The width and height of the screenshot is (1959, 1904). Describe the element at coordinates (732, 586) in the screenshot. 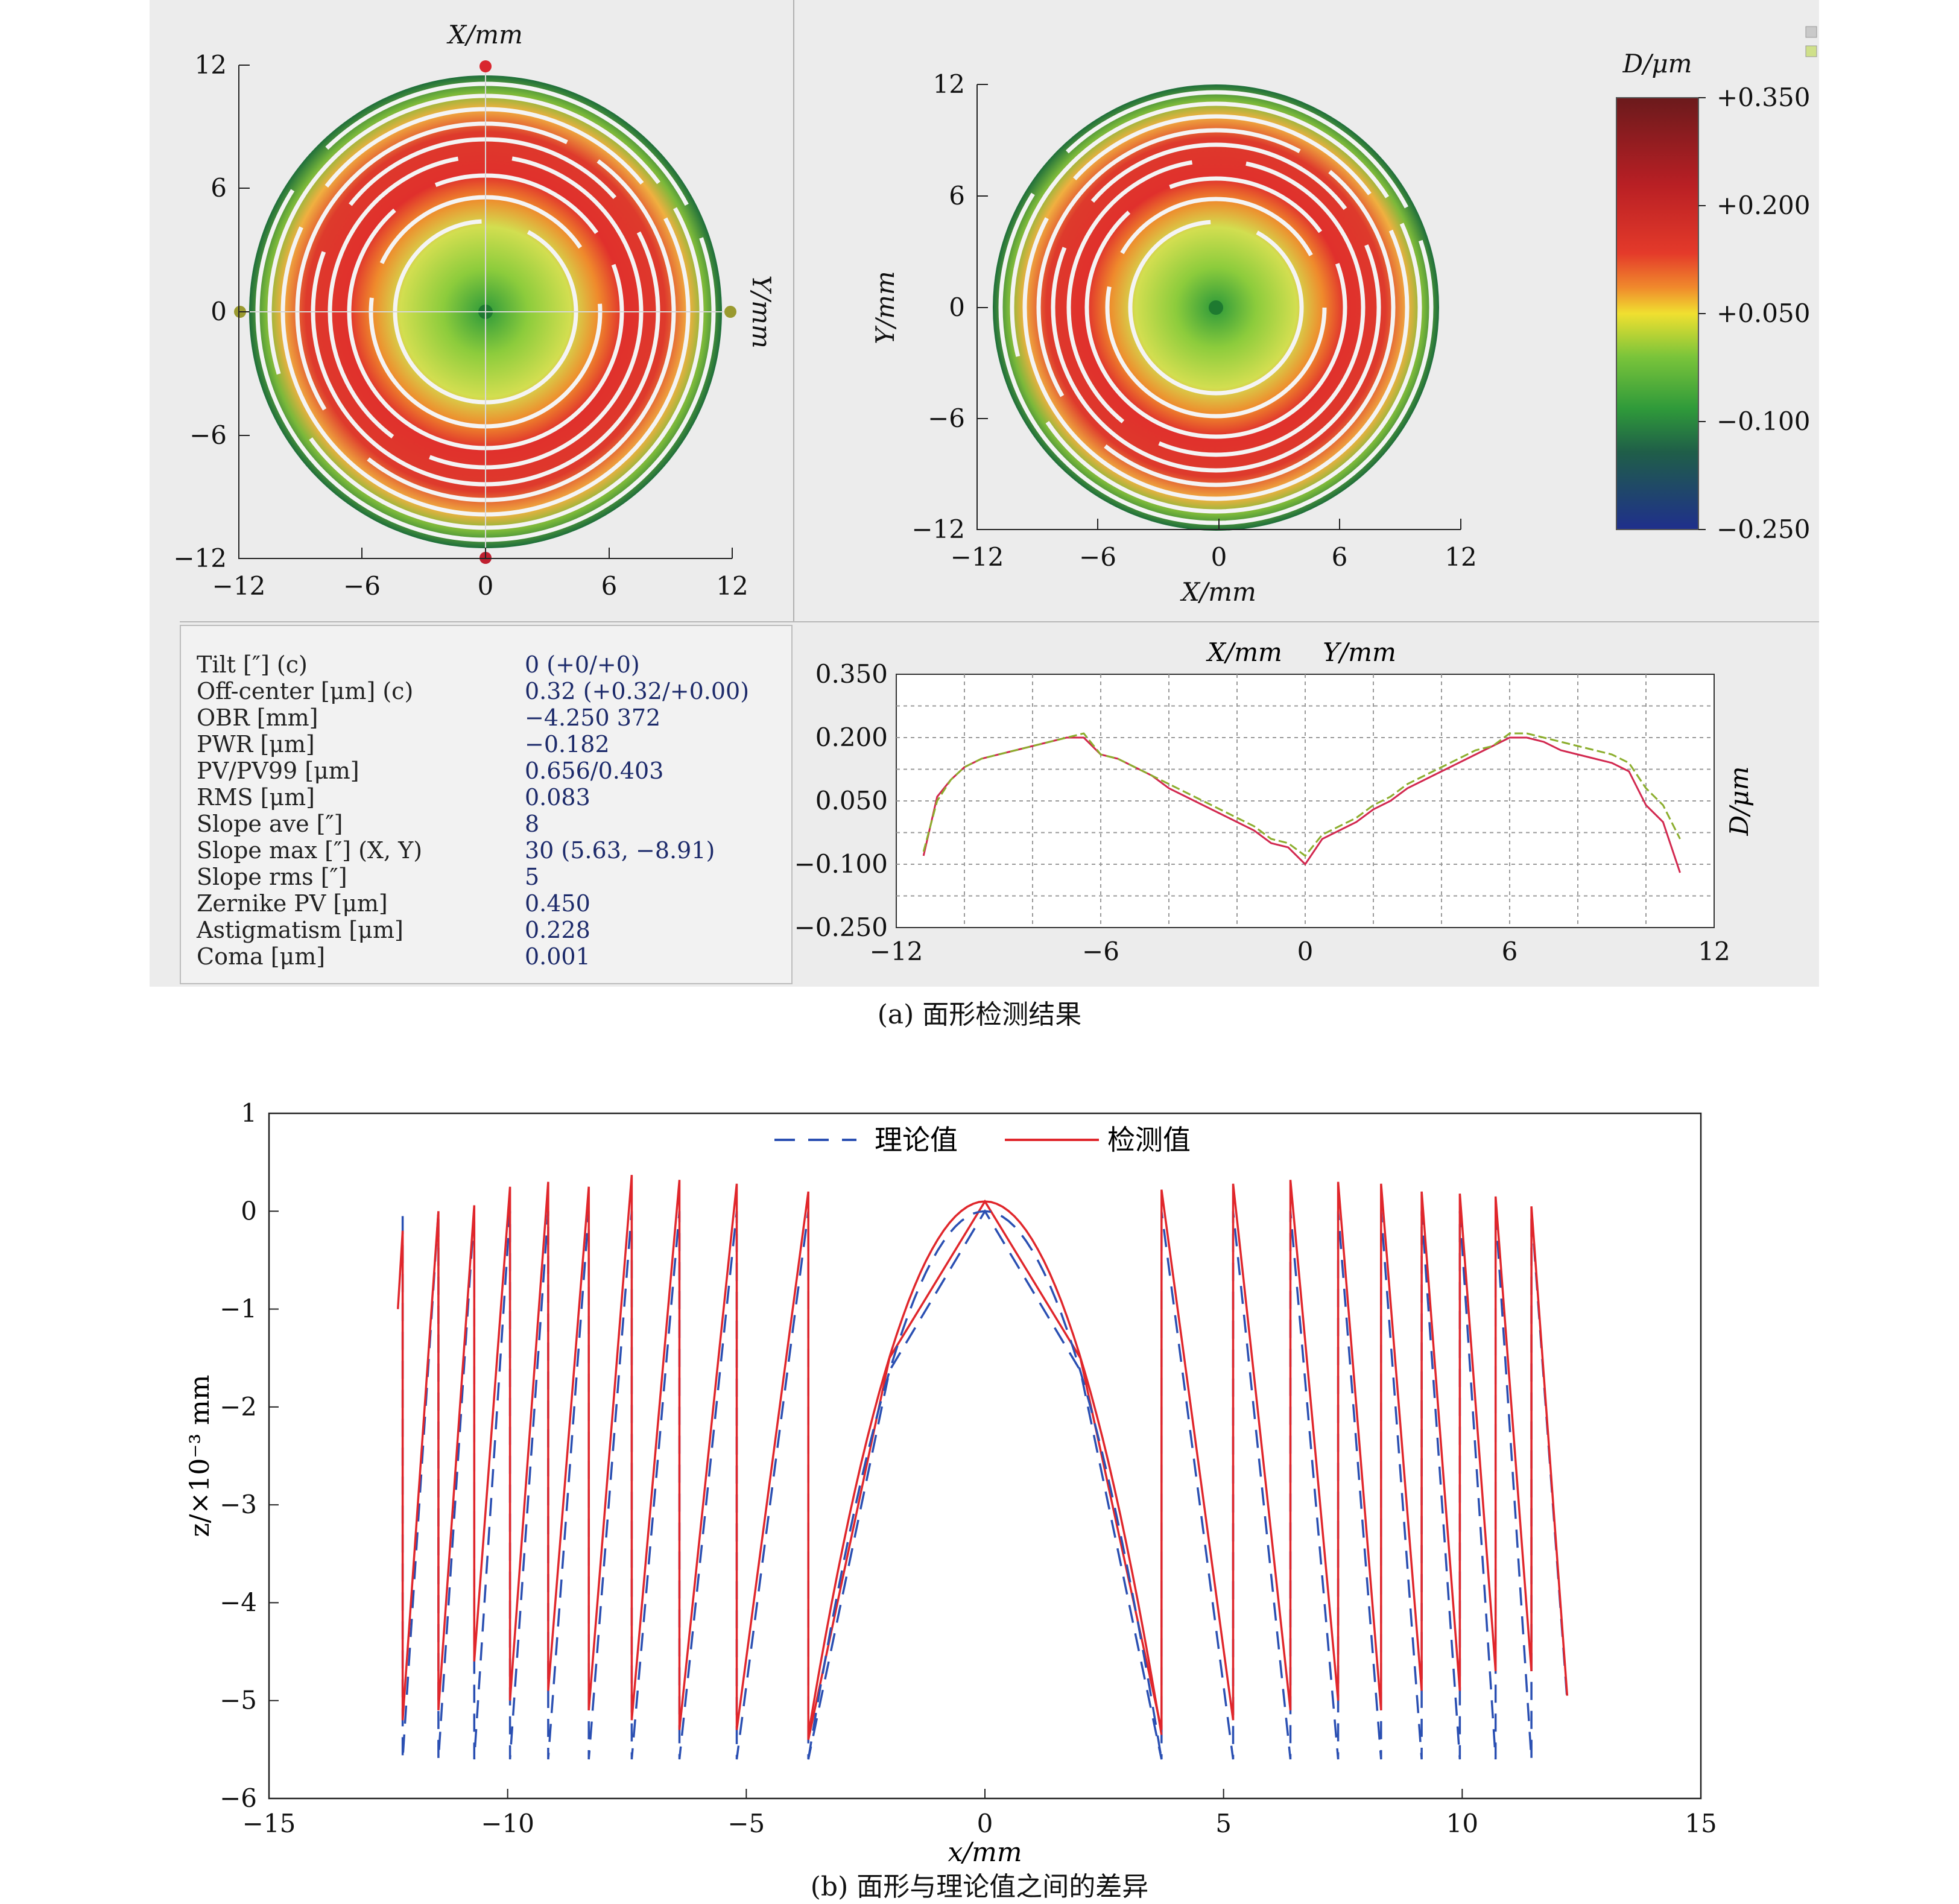

I see `left-map-xtick-4: 12` at that location.